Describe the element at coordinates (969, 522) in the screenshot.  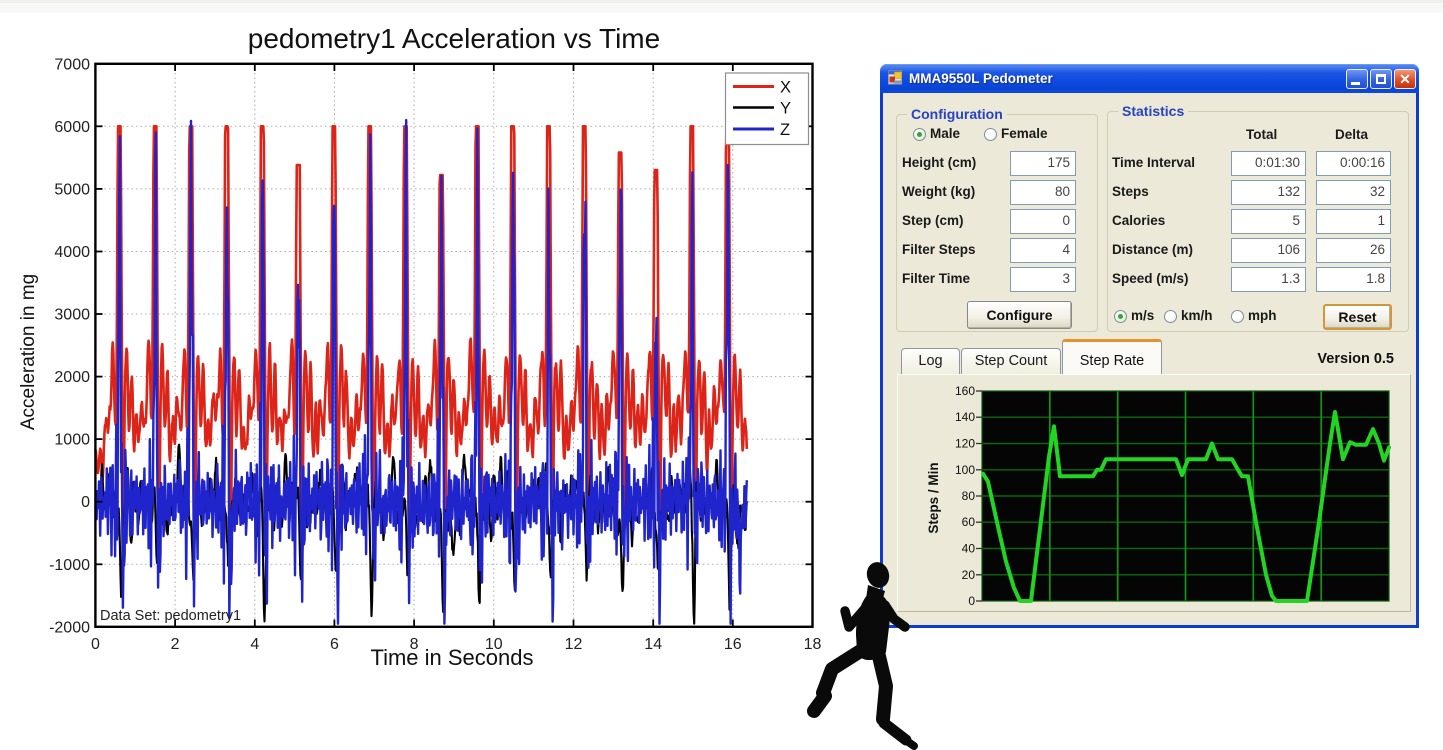
I see `svg-text: 60` at that location.